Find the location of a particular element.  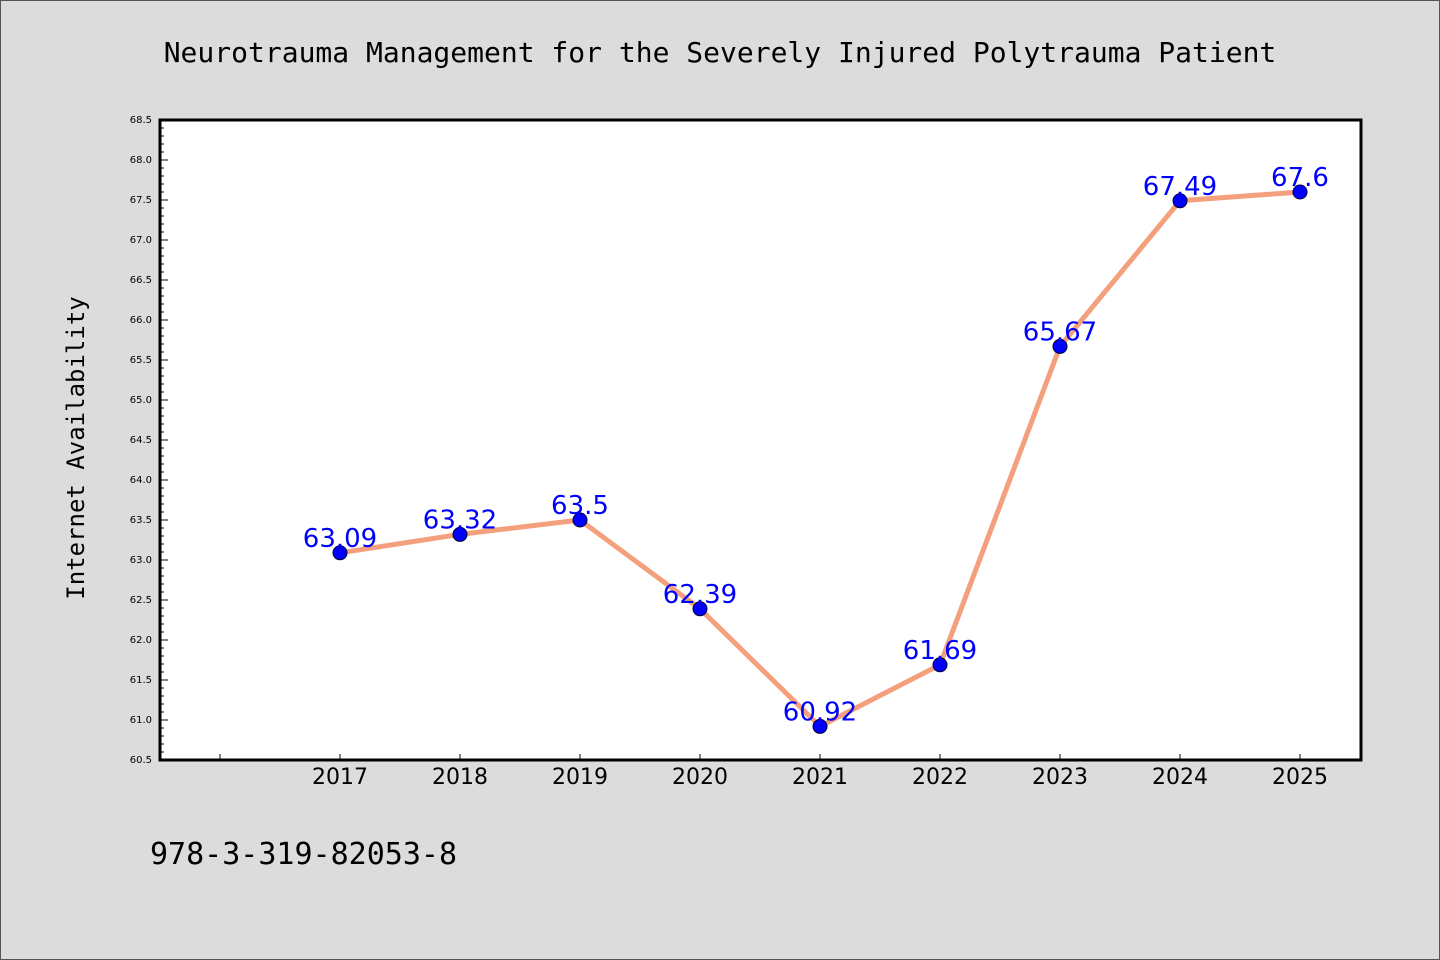

data-label: 63.5 is located at coordinates (580, 506).